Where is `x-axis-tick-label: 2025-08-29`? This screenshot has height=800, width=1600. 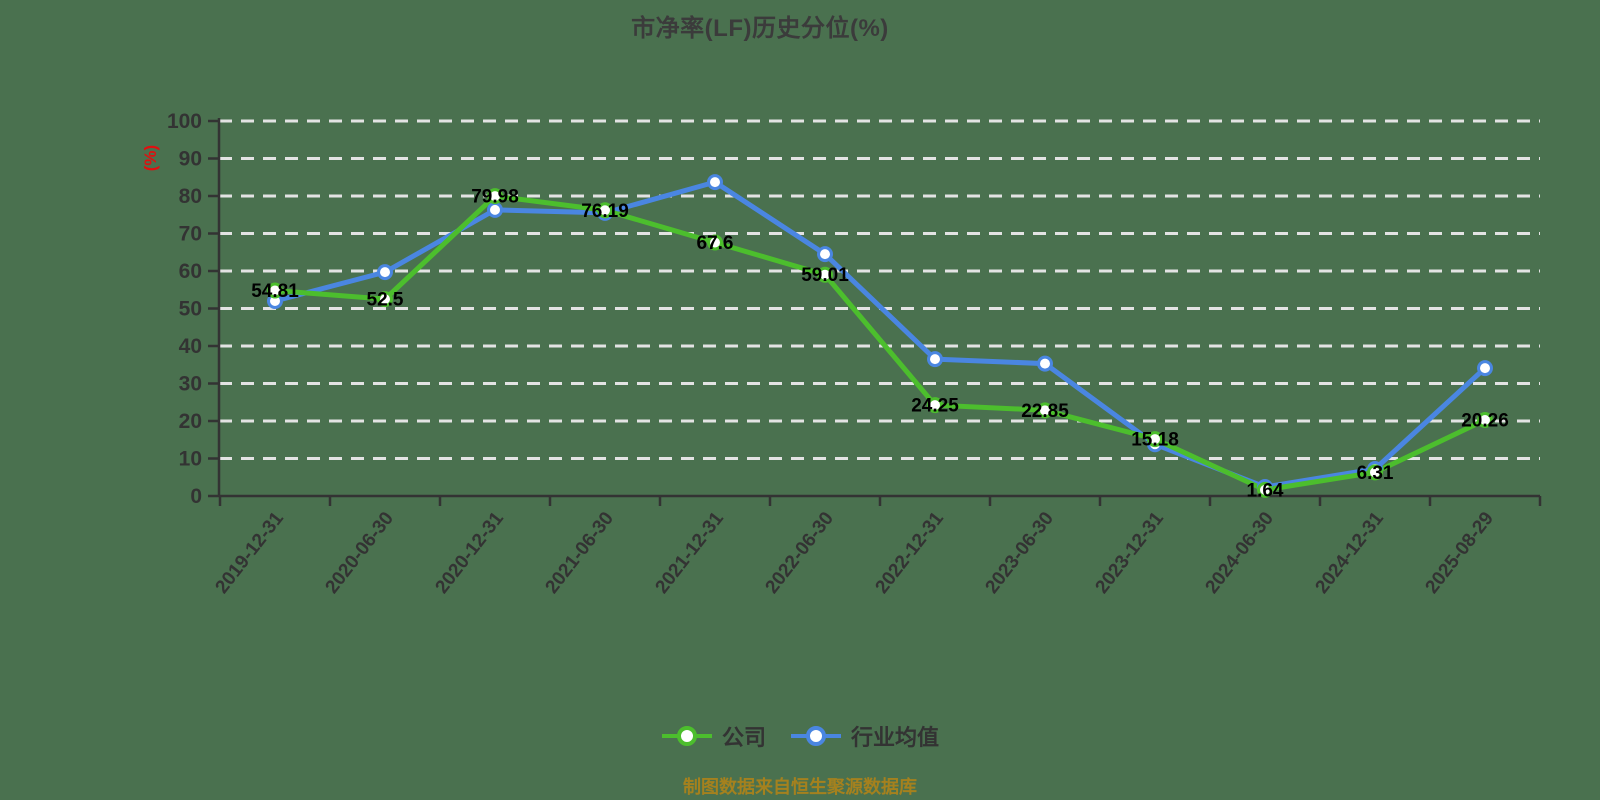 x-axis-tick-label: 2025-08-29 is located at coordinates (1460, 553).